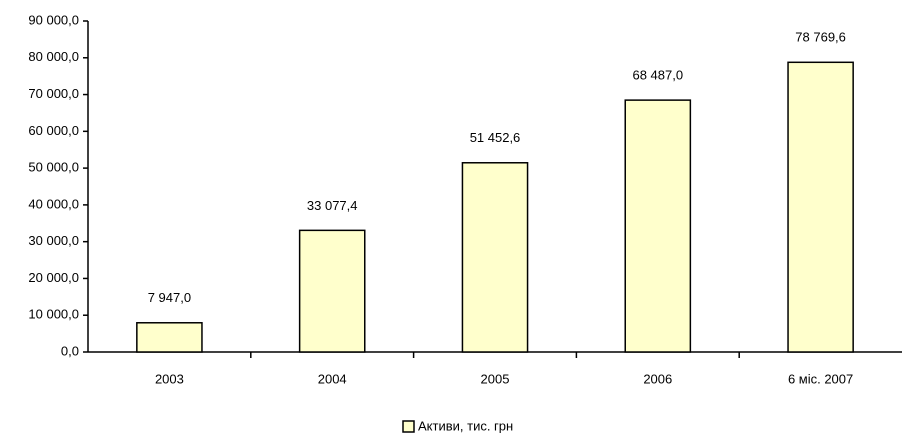  I want to click on y-tick-label: 20 000,0, so click(53, 277).